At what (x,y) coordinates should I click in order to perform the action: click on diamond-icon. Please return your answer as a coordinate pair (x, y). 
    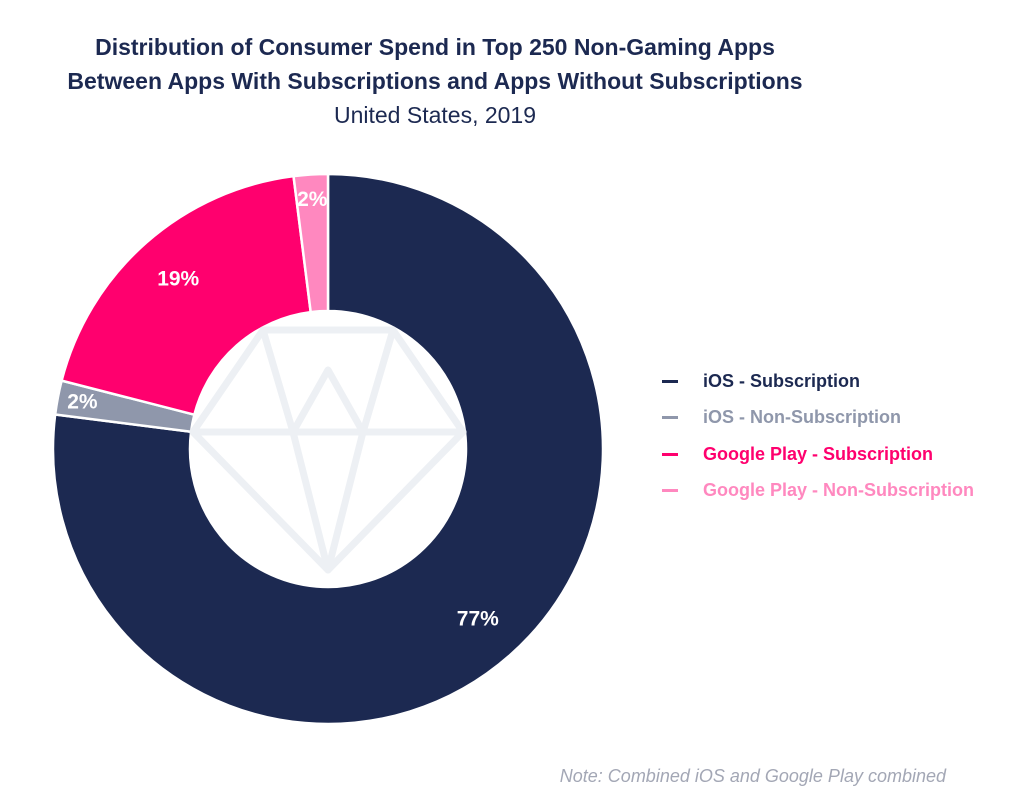
    Looking at the image, I should click on (328, 450).